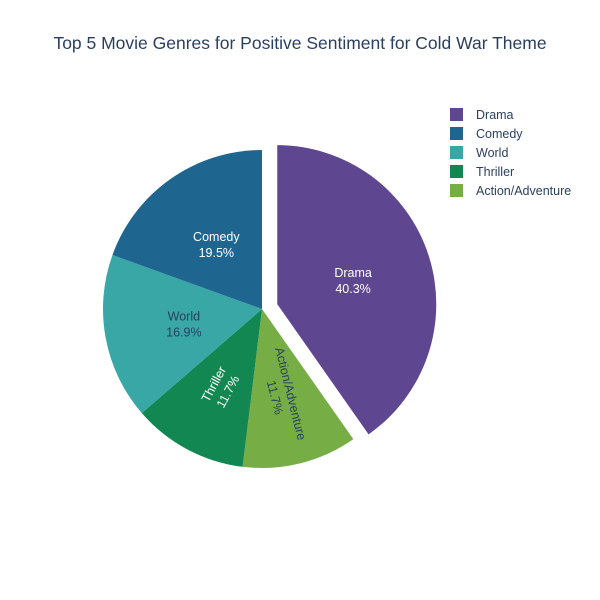 This screenshot has width=600, height=600. I want to click on legend-item: Drama, so click(510, 114).